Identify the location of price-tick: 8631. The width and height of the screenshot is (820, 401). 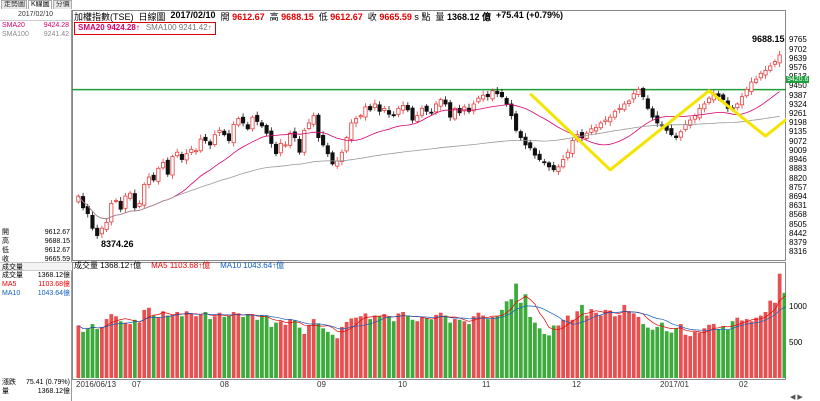
(798, 206).